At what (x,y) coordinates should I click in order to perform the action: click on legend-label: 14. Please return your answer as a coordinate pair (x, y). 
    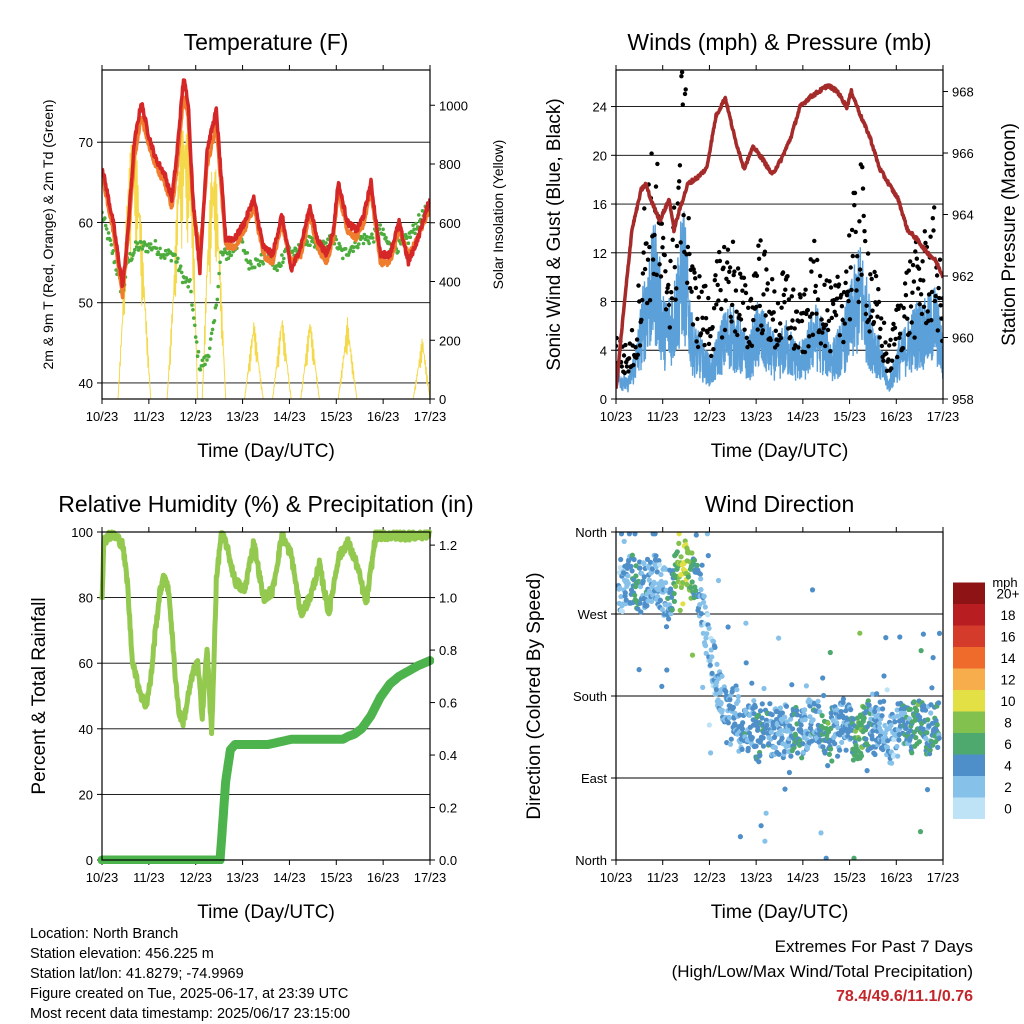
    Looking at the image, I should click on (1008, 658).